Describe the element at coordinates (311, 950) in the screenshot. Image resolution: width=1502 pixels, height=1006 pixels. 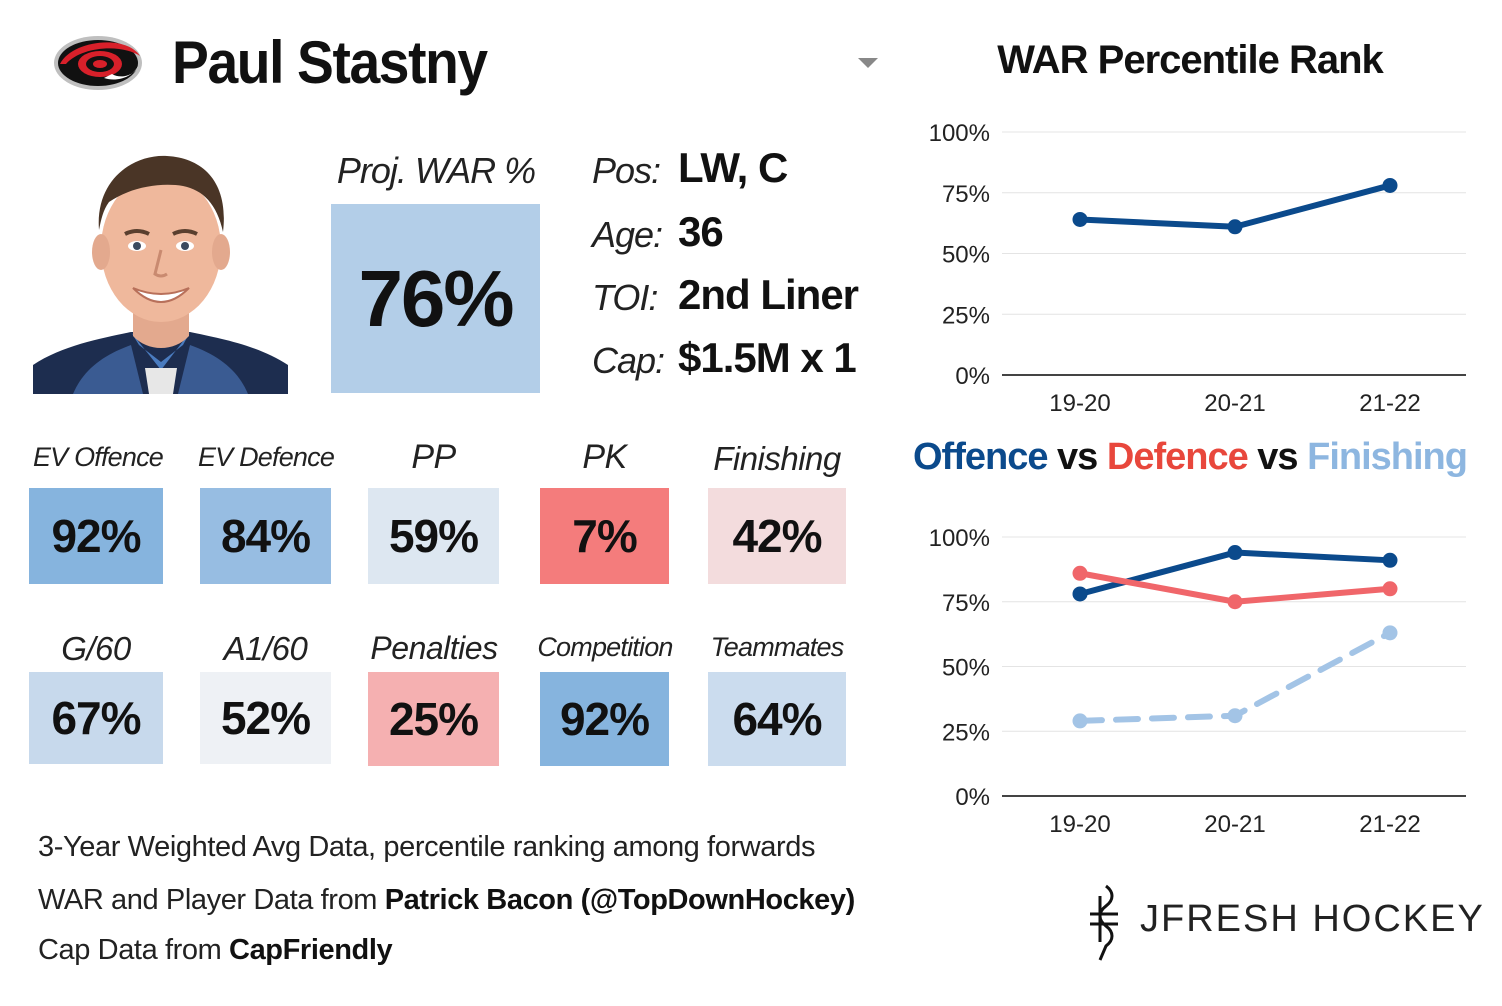
I see `footer-cap-source-link: CapFriendly` at that location.